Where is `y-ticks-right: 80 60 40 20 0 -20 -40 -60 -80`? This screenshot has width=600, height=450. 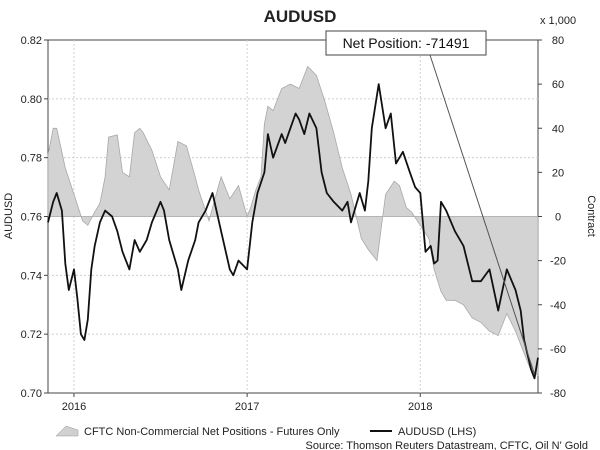
y-ticks-right: 80 60 40 20 0 -20 -40 -60 -80 is located at coordinates (552, 217).